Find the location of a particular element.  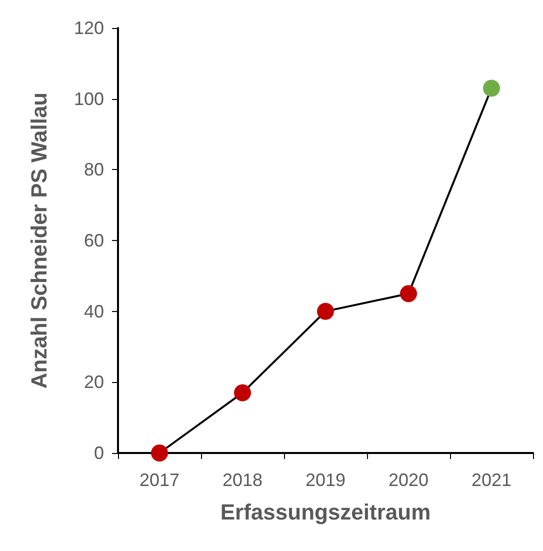

x-tick-label: 2019 is located at coordinates (325, 480).